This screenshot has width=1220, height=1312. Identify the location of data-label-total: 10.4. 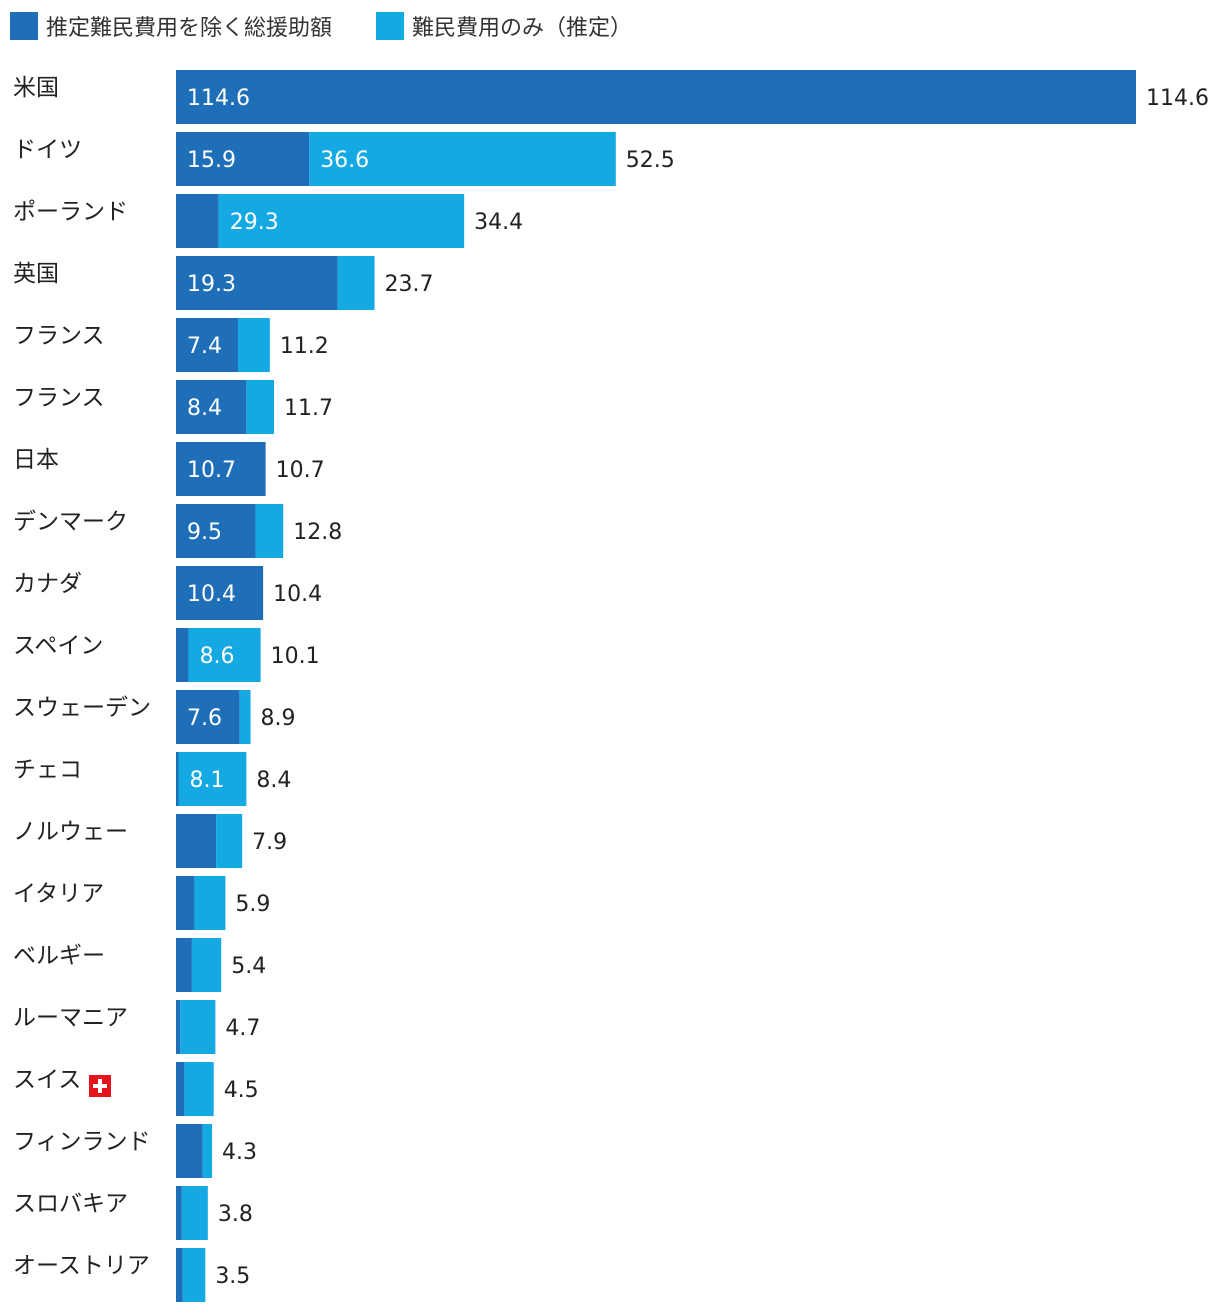
(297, 594).